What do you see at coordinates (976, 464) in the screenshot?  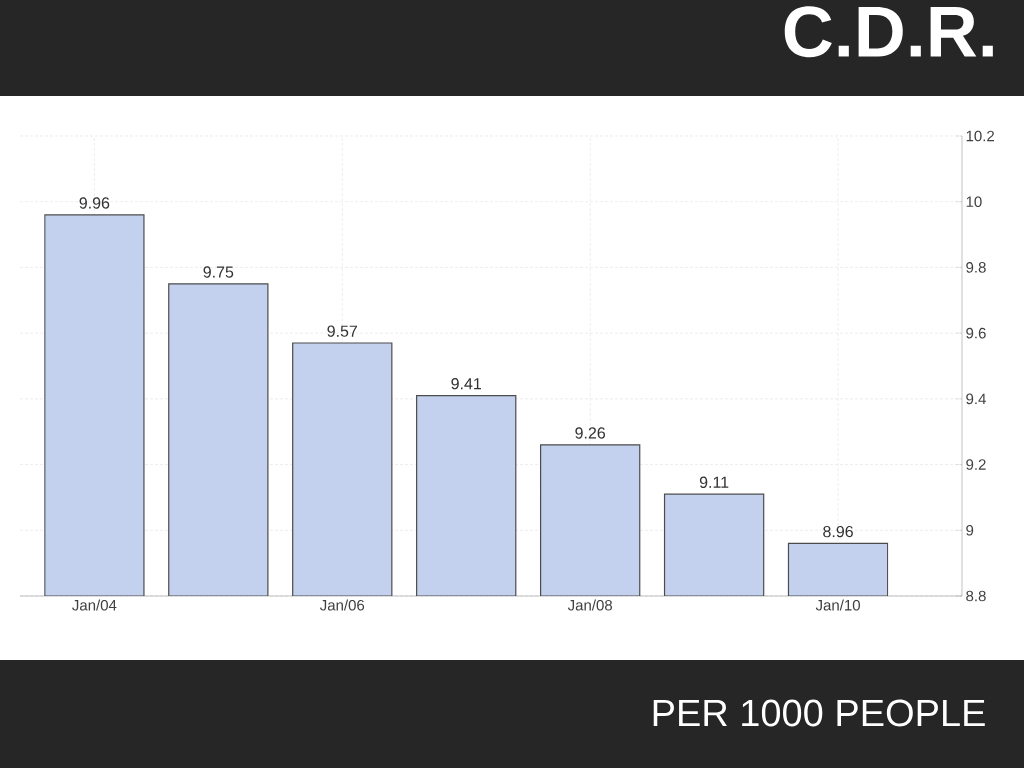 I see `y-tick-label: 9.2` at bounding box center [976, 464].